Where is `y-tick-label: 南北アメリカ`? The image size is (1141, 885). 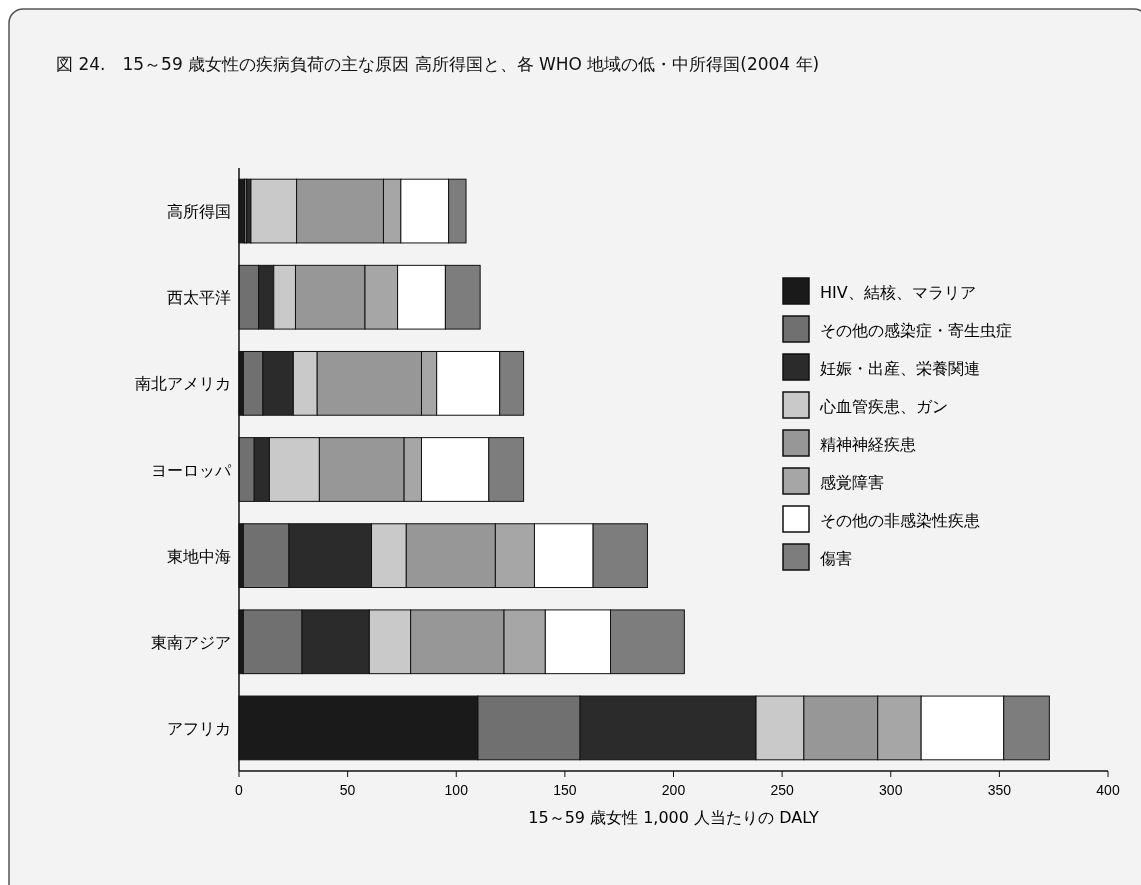 y-tick-label: 南北アメリカ is located at coordinates (183, 384).